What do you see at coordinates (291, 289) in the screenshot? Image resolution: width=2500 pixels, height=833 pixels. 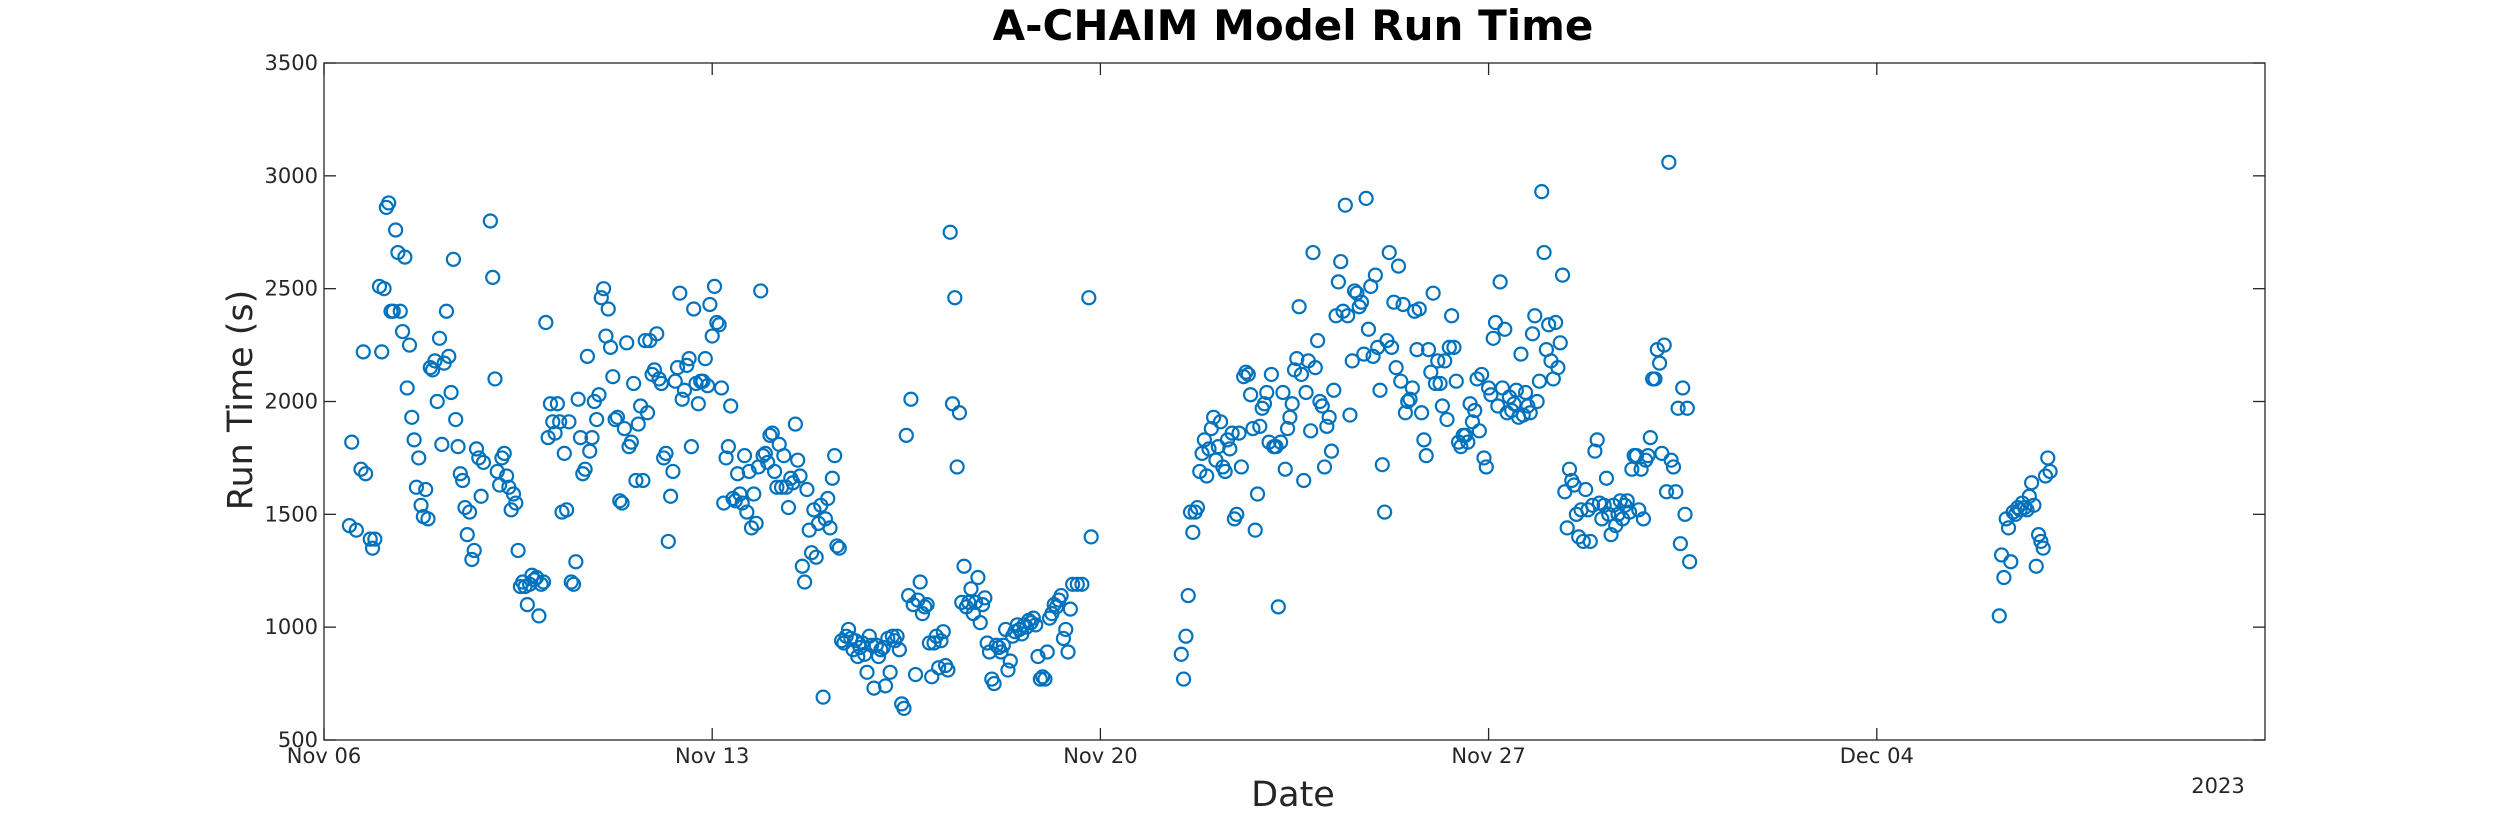 I see `y-tick-label: 2500` at bounding box center [291, 289].